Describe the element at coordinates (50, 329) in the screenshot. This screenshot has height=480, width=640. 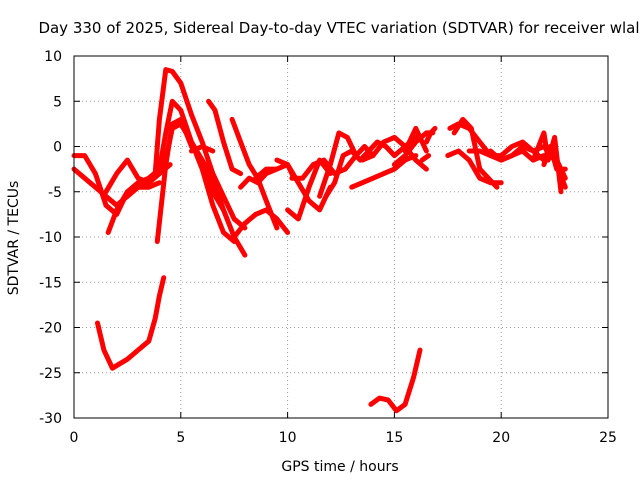
I see `y-tick-label: -20` at that location.